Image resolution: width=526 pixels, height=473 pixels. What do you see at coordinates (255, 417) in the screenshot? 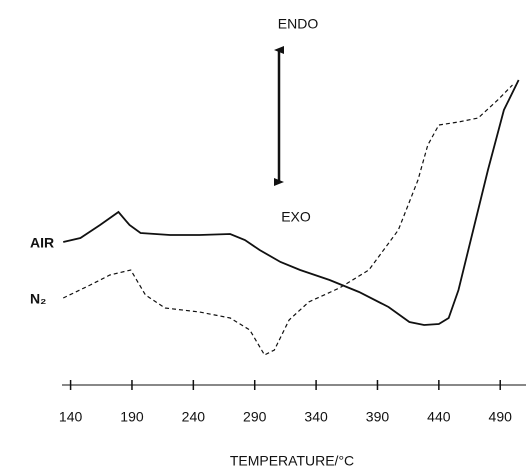
I see `x-tick-label: 290` at bounding box center [255, 417].